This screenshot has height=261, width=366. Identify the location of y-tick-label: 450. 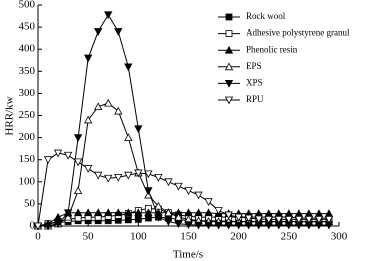
(27, 27).